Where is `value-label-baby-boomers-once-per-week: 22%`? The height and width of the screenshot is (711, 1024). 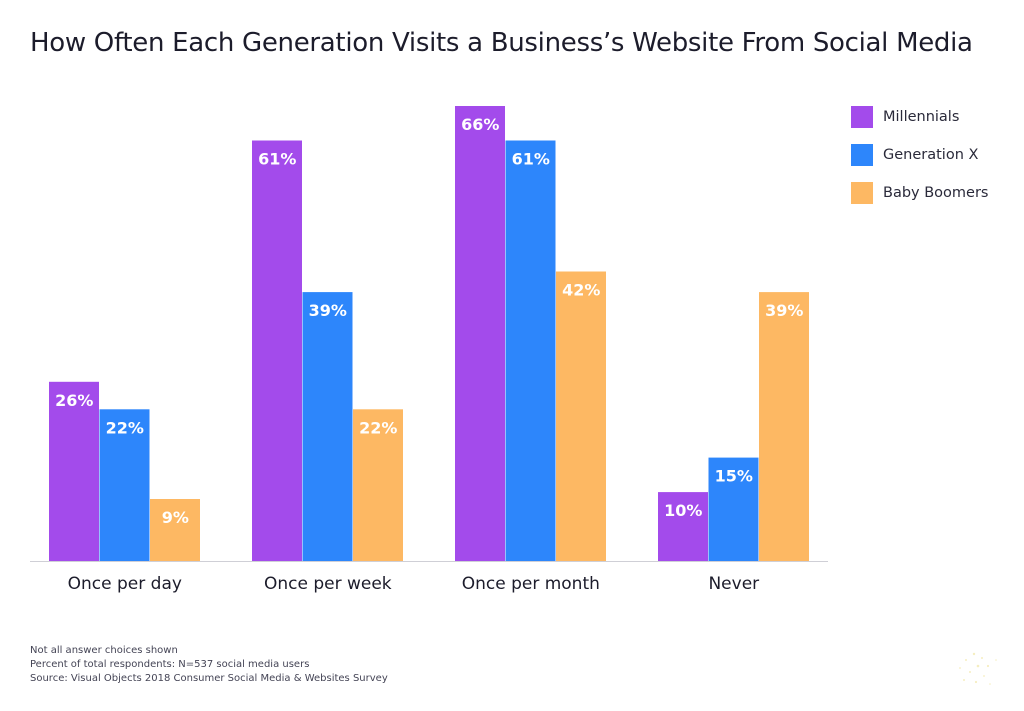
value-label-baby-boomers-once-per-week: 22% is located at coordinates (378, 427).